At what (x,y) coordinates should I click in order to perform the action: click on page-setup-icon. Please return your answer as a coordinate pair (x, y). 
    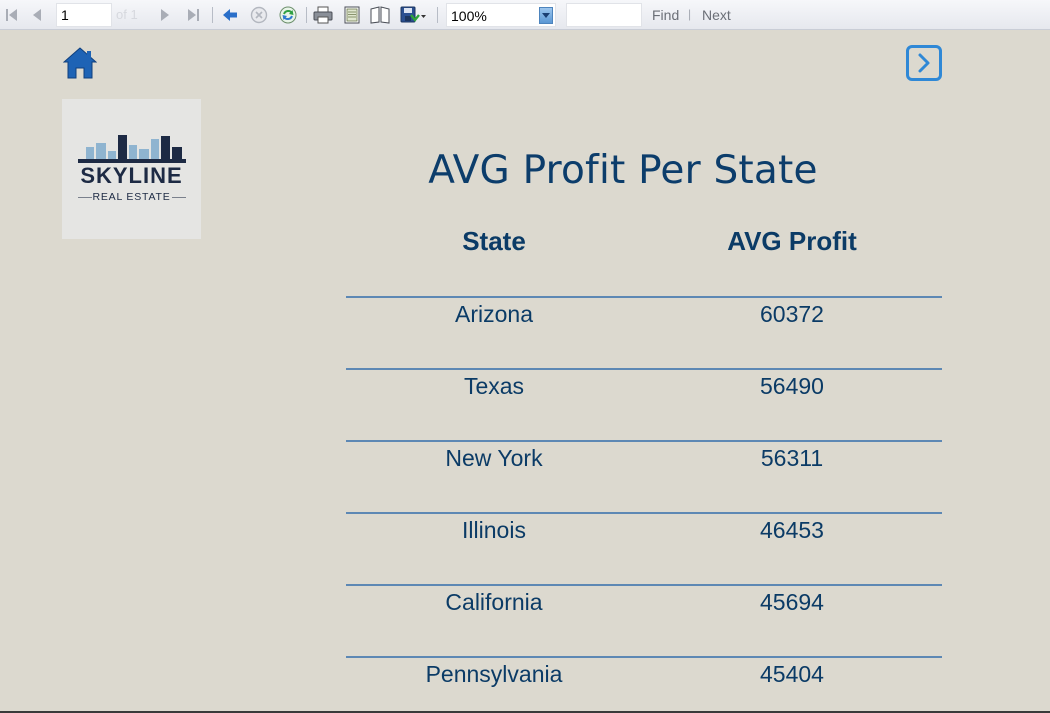
    Looking at the image, I should click on (352, 15).